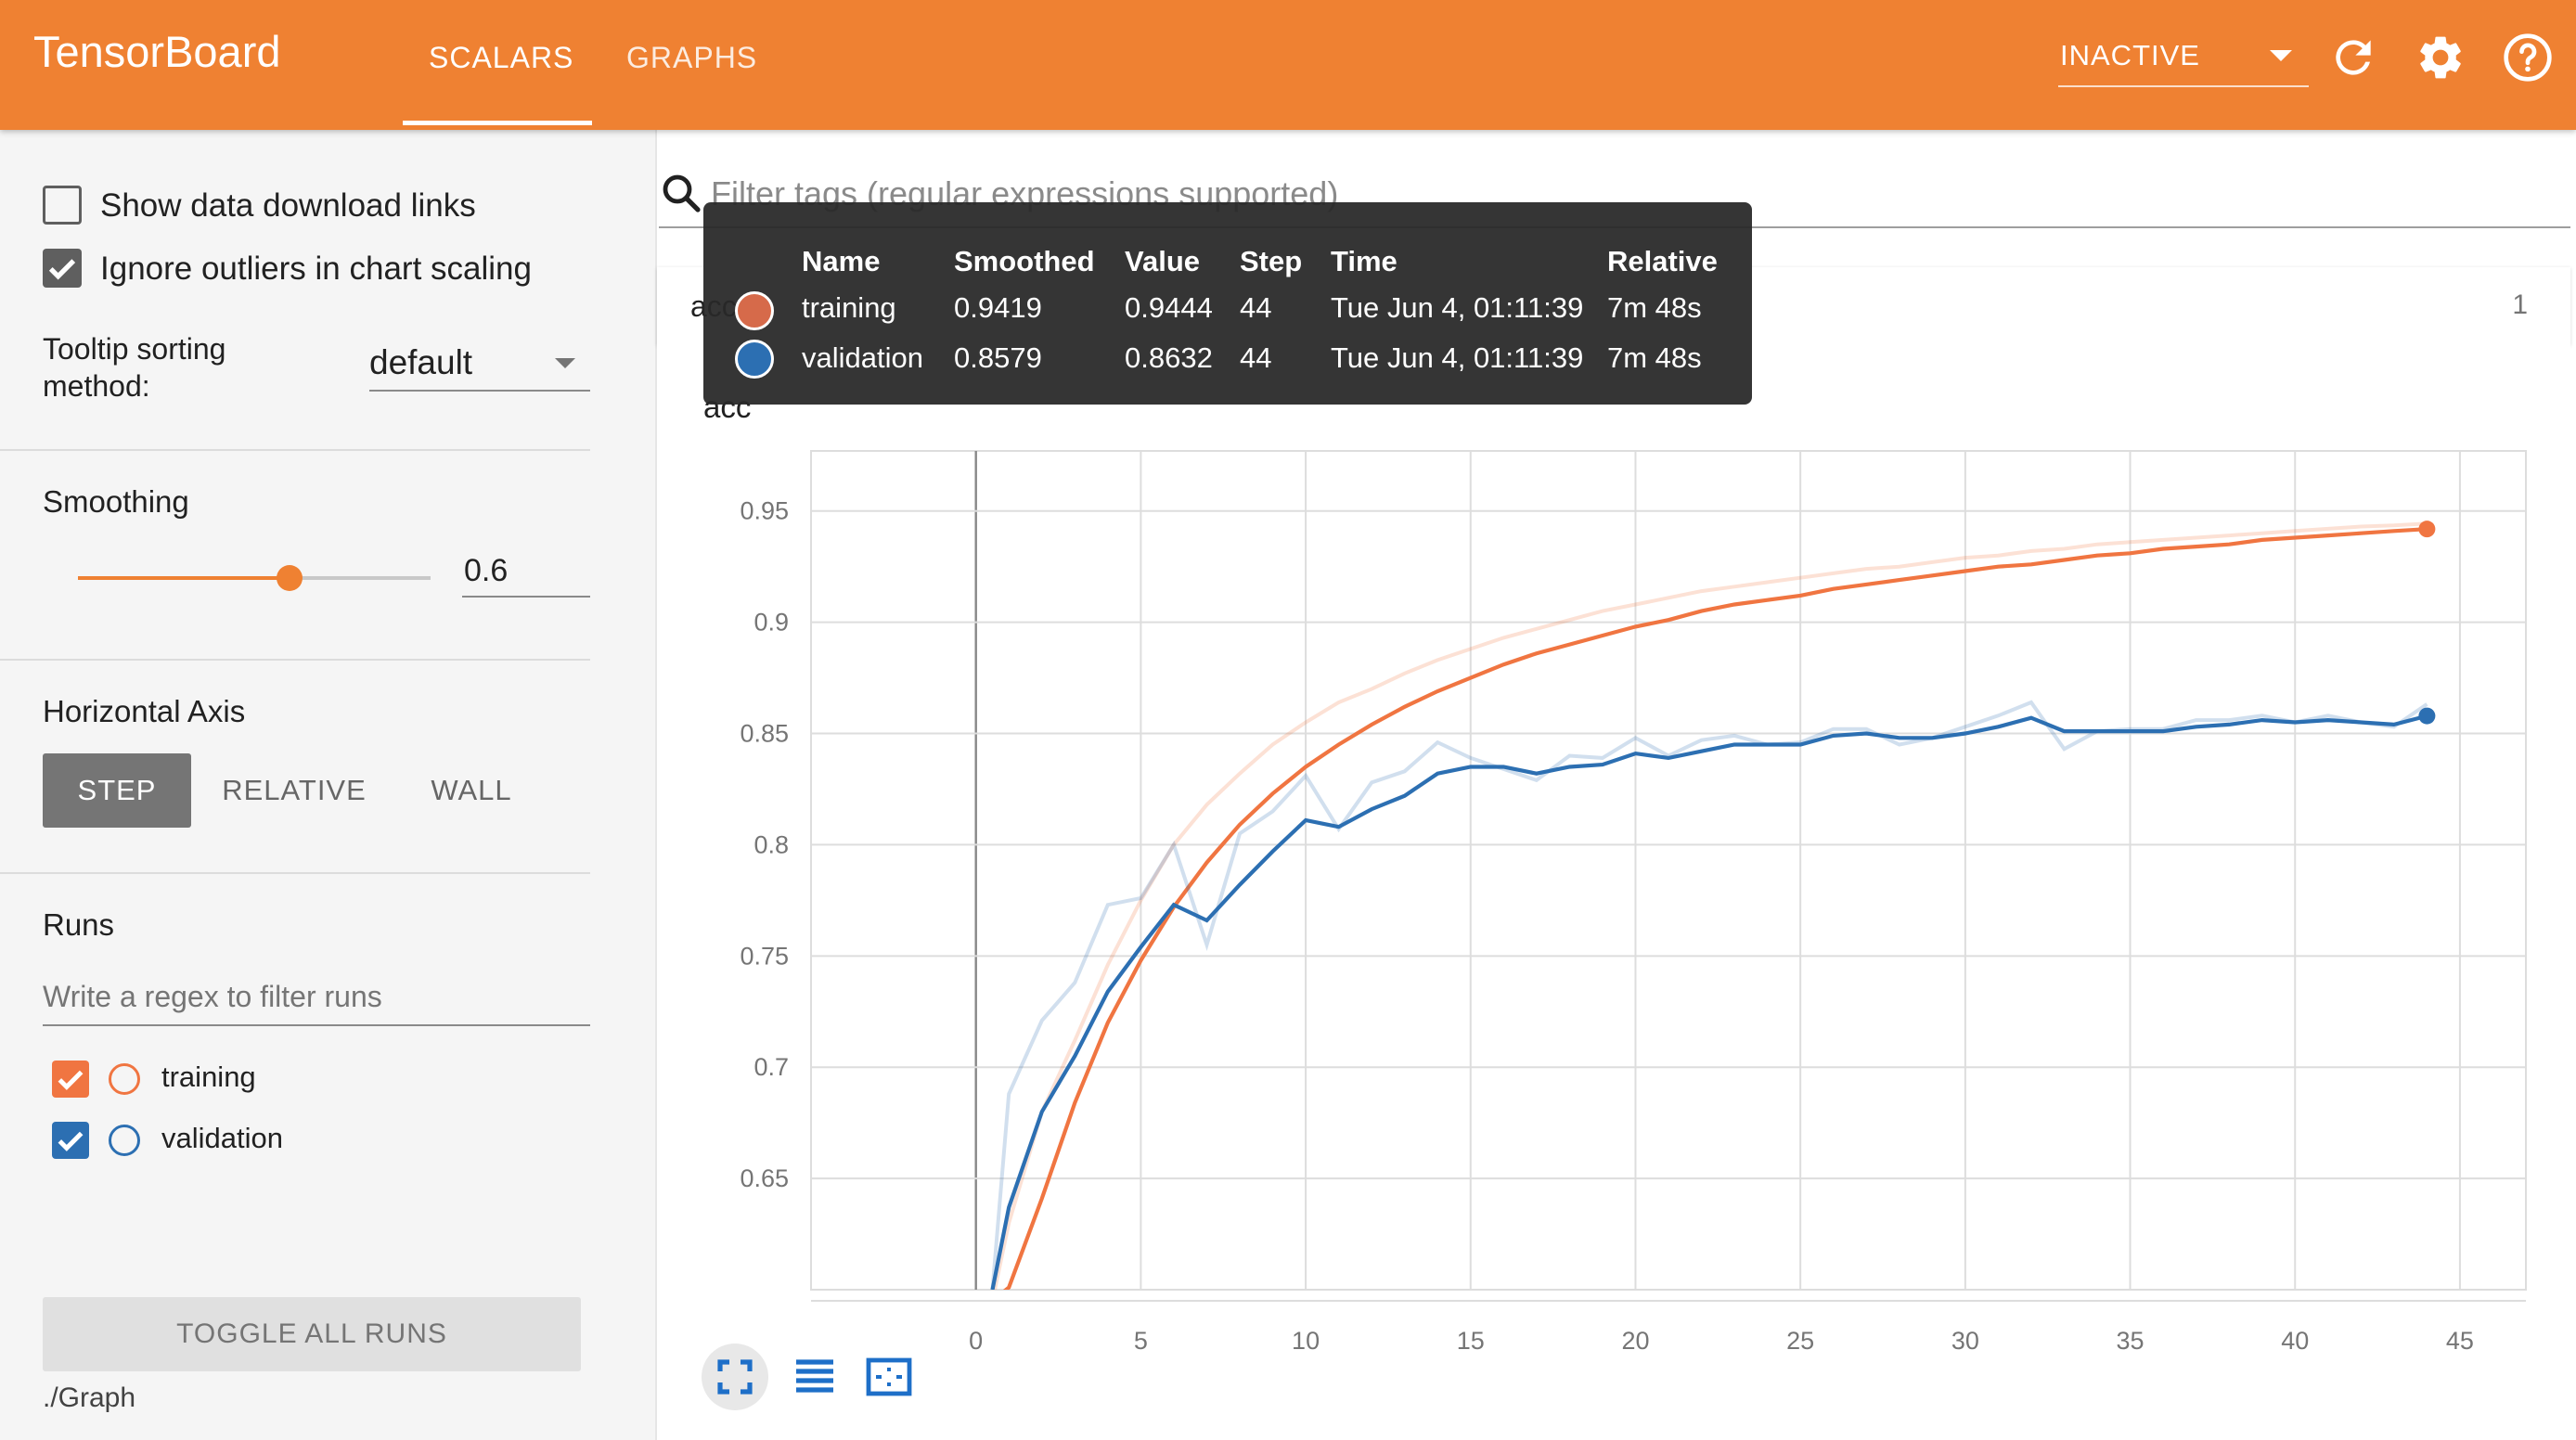 This screenshot has height=1440, width=2576. I want to click on smoothing-title: Smoothing, so click(116, 501).